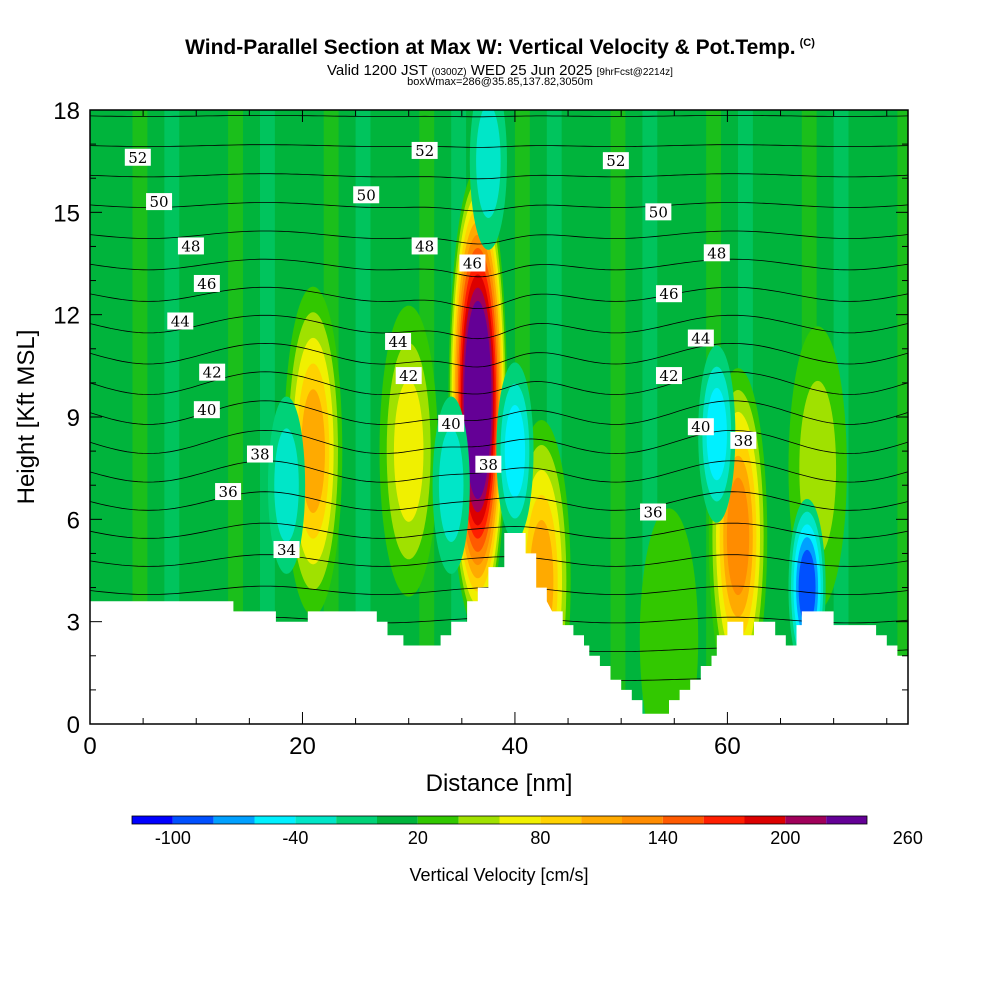 Image resolution: width=1000 pixels, height=1000 pixels. I want to click on isentrope-label: 40, so click(451, 423).